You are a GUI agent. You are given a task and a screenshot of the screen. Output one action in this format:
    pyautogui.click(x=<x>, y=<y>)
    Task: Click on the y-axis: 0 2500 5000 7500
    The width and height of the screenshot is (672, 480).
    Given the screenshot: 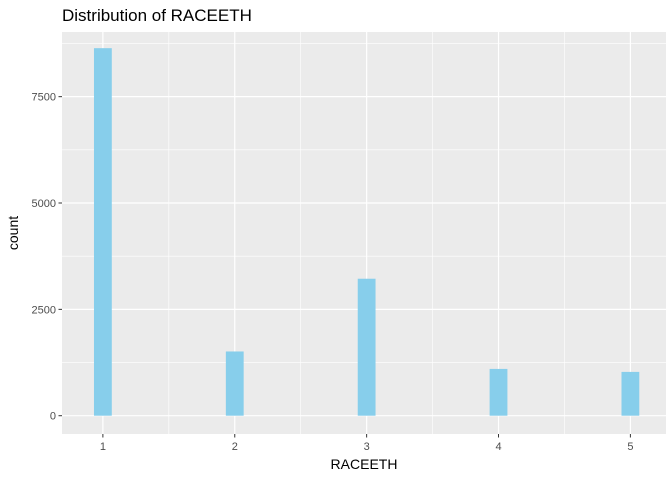 What is the action you would take?
    pyautogui.click(x=47, y=257)
    